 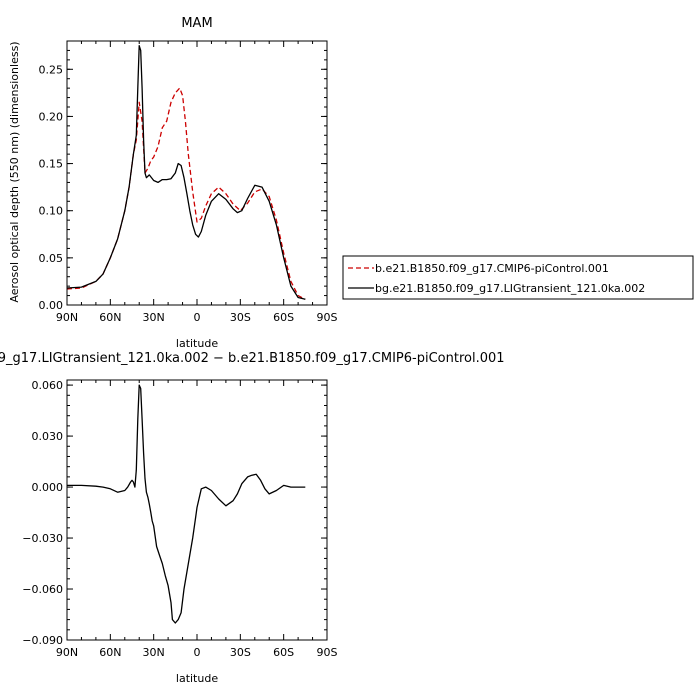 I want to click on top-x-tick-label: 30N, so click(x=154, y=317).